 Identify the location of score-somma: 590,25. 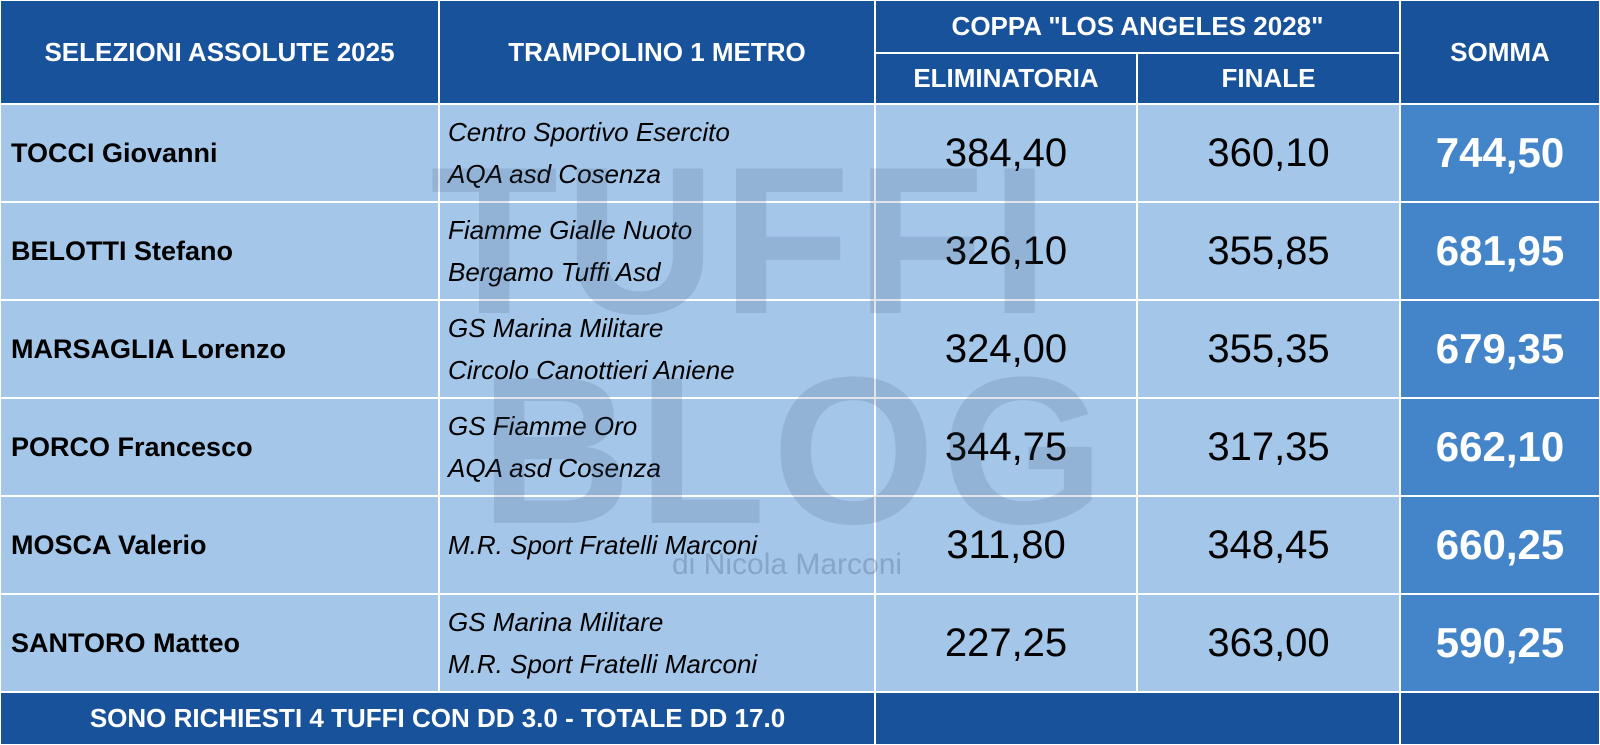
(1500, 643).